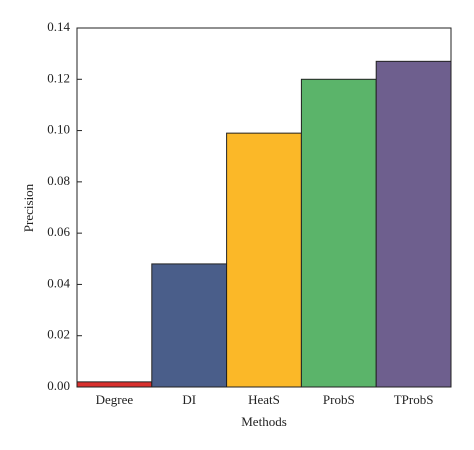 The width and height of the screenshot is (474, 450). I want to click on y-tick-label: 0.10, so click(58, 129).